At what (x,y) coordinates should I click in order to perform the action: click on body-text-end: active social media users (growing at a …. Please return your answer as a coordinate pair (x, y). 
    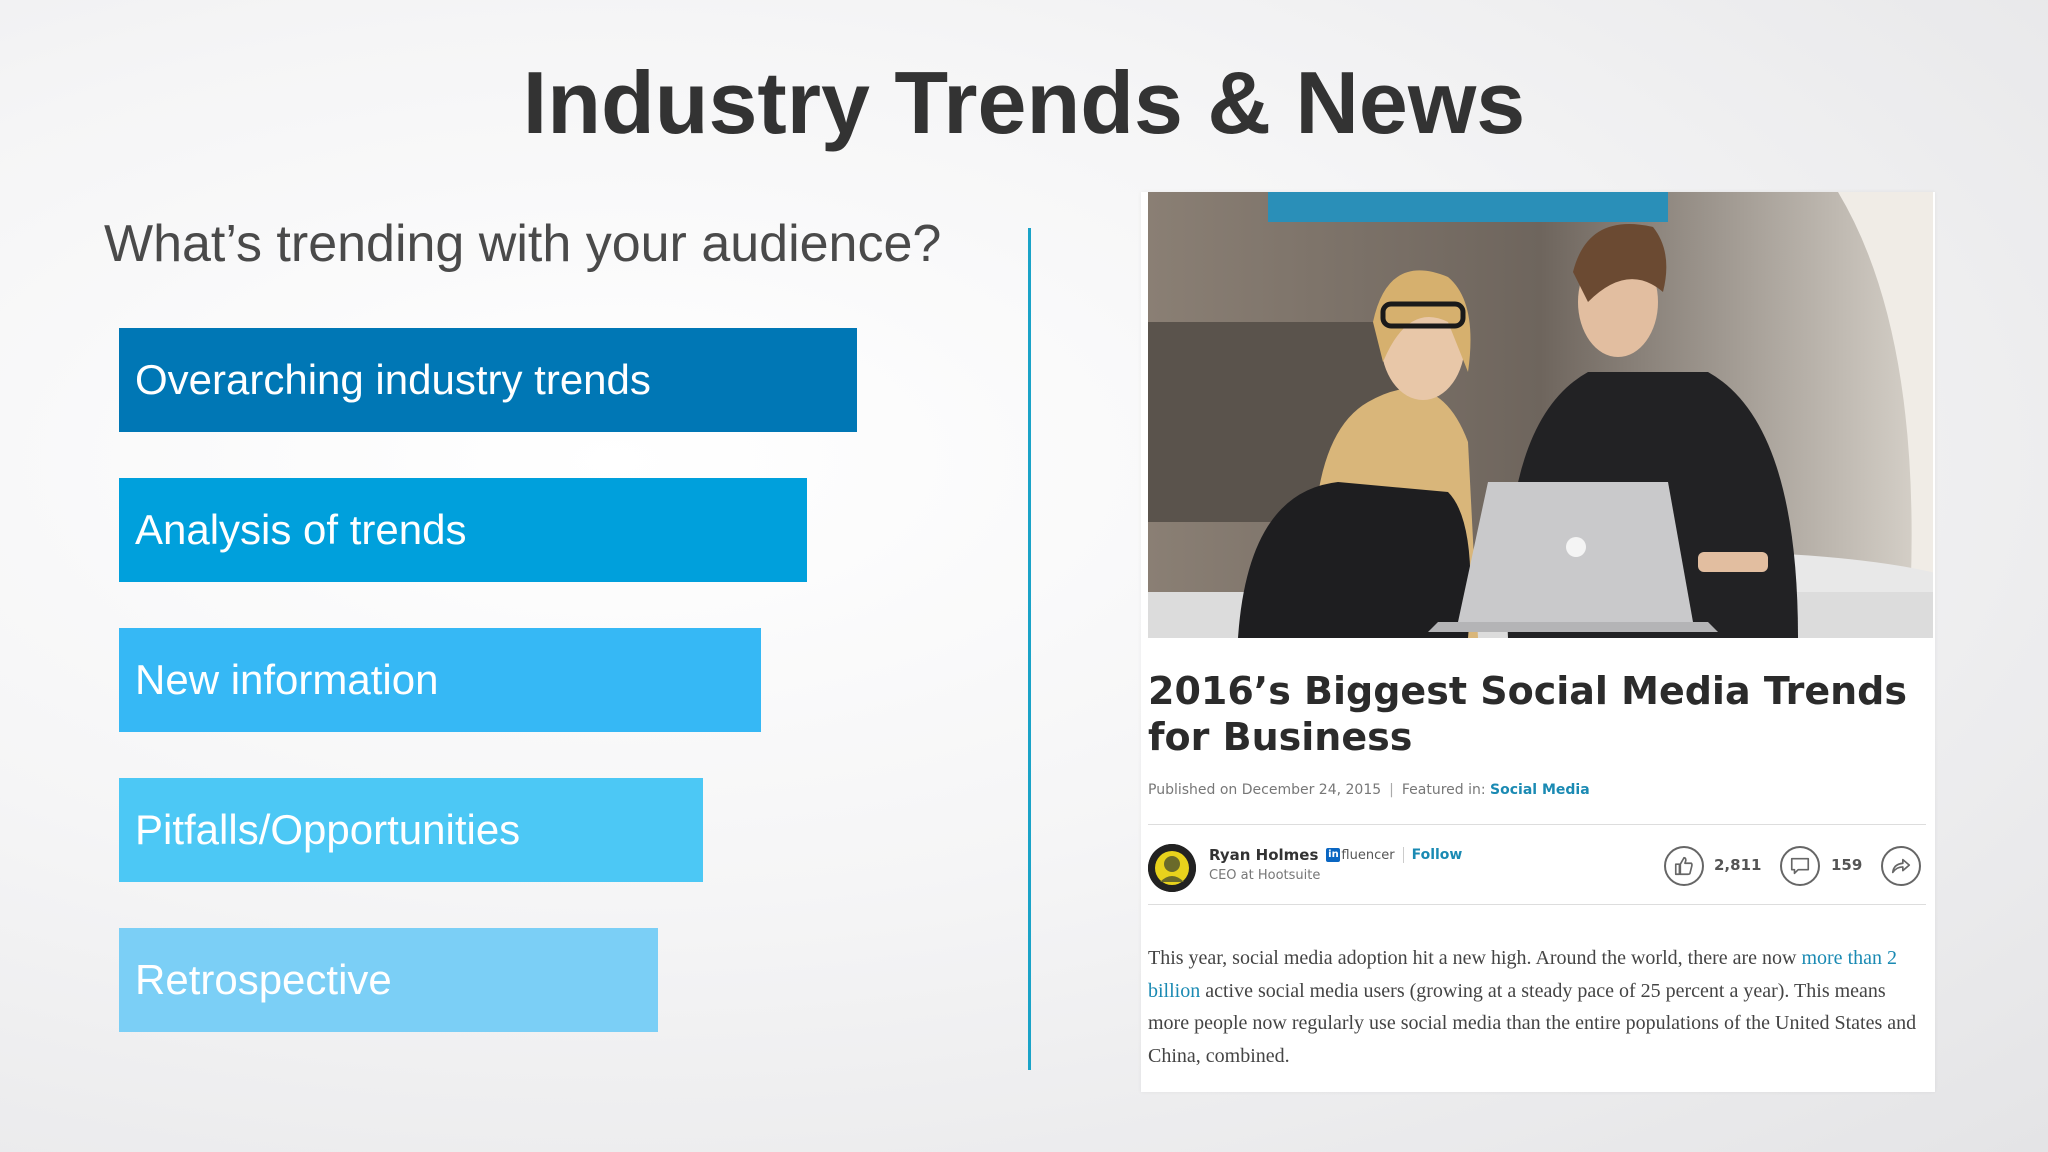
    Looking at the image, I should click on (1532, 1023).